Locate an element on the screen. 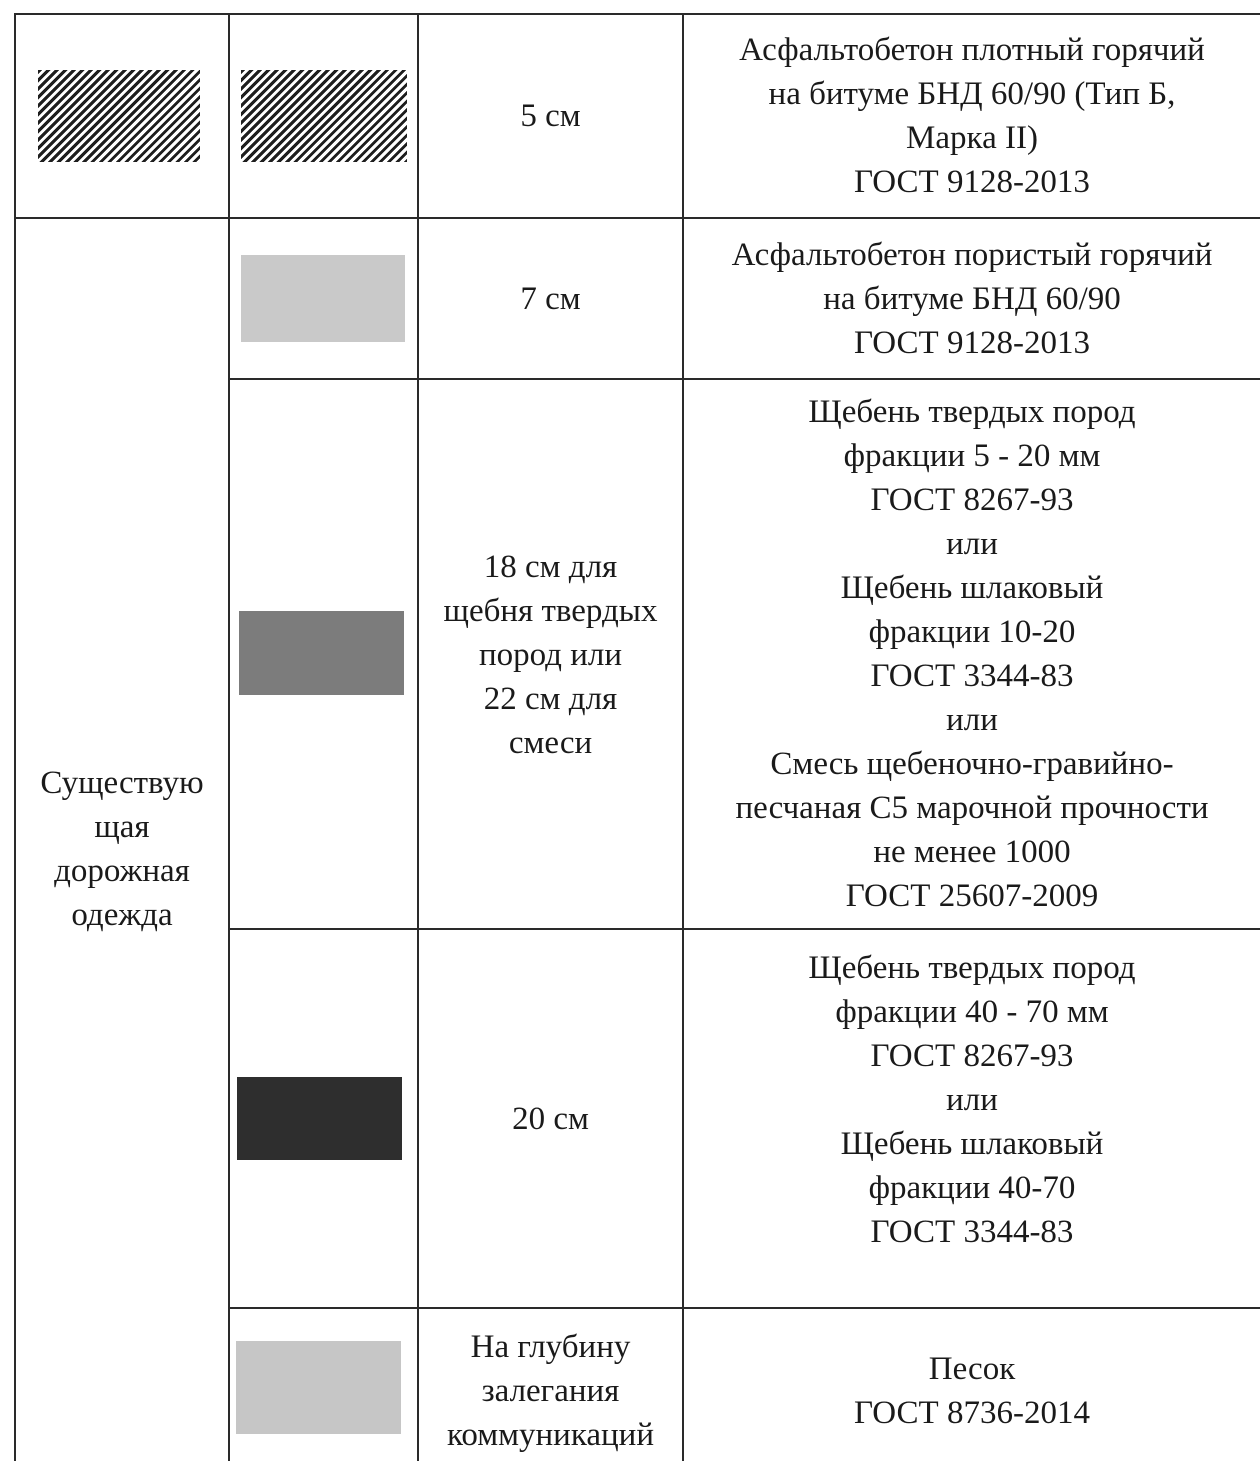  layer-thickness: На глубину залегания коммуникаций is located at coordinates (550, 1391).